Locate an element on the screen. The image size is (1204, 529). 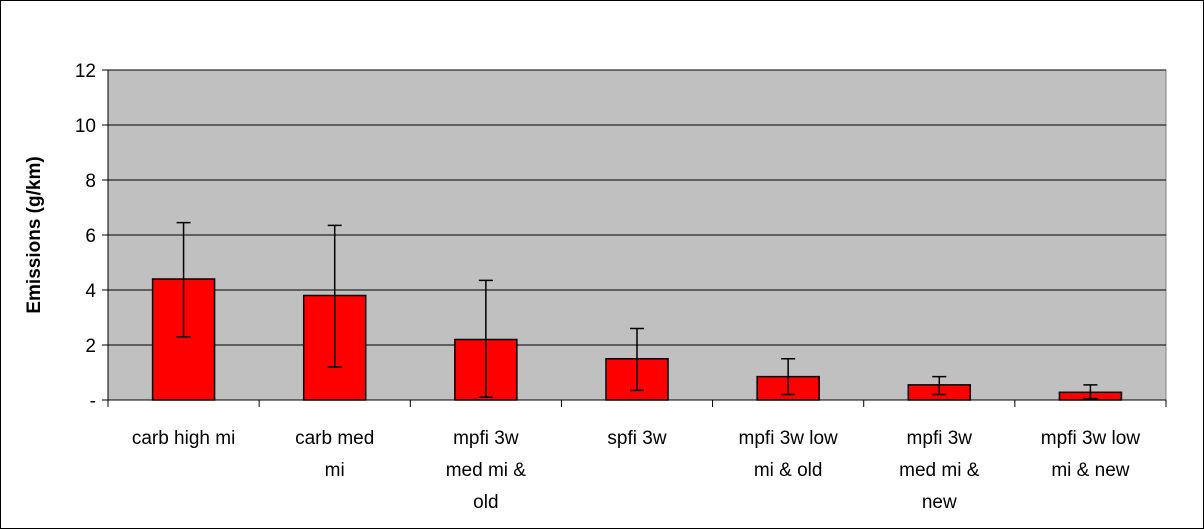
y-tick-labels: - 2 4 6 8 10 12 is located at coordinates (86, 236).